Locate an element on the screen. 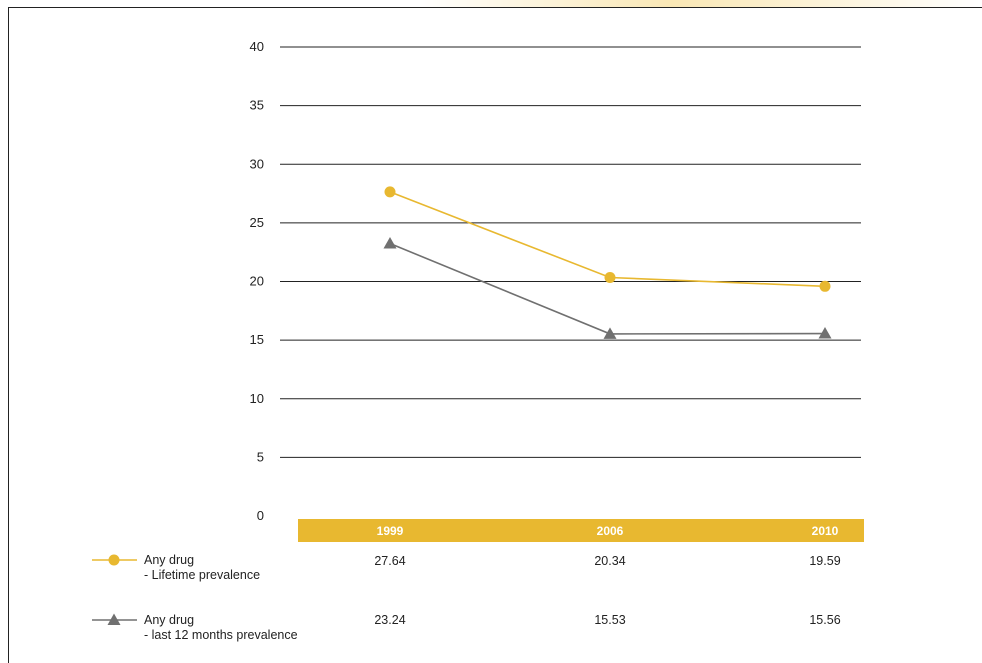 Image resolution: width=982 pixels, height=663 pixels. y-tick-label: 5 is located at coordinates (260, 456).